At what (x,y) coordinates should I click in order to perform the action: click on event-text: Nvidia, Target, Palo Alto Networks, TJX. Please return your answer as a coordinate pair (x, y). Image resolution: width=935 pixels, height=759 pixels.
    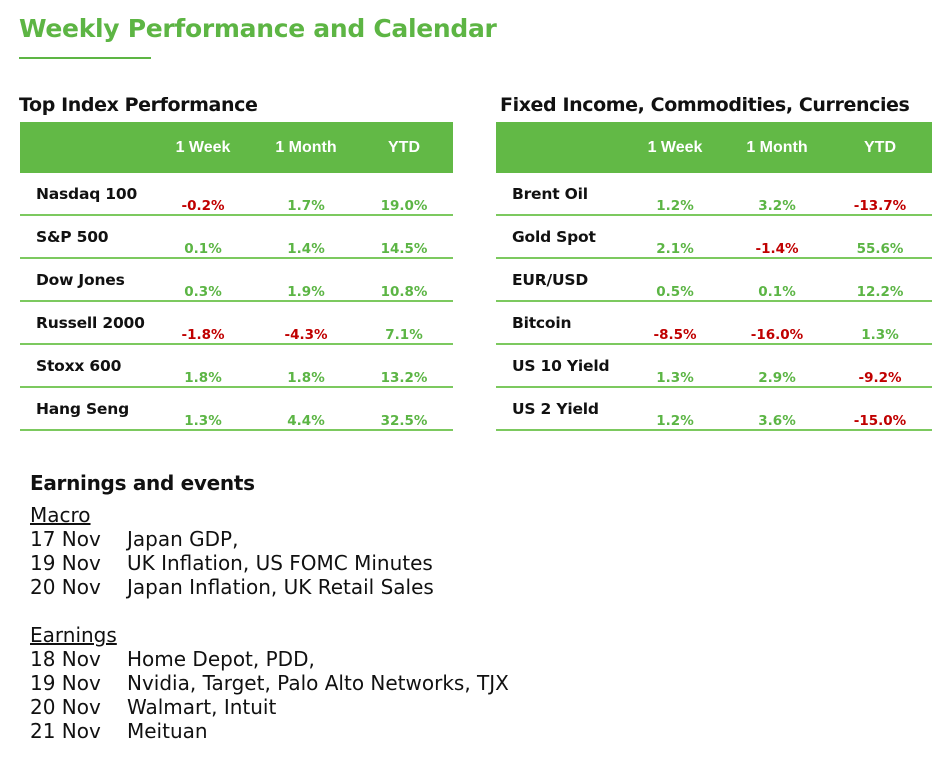
    Looking at the image, I should click on (318, 683).